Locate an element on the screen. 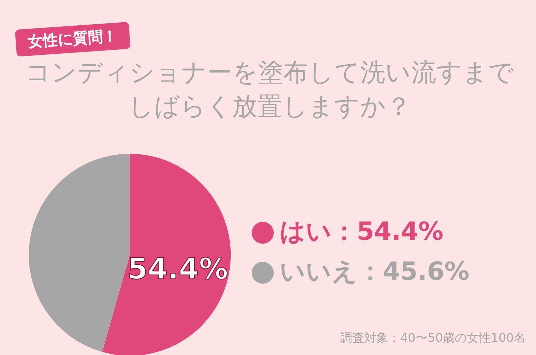 This screenshot has height=355, width=536. legend-label: はい：54.4% is located at coordinates (362, 232).